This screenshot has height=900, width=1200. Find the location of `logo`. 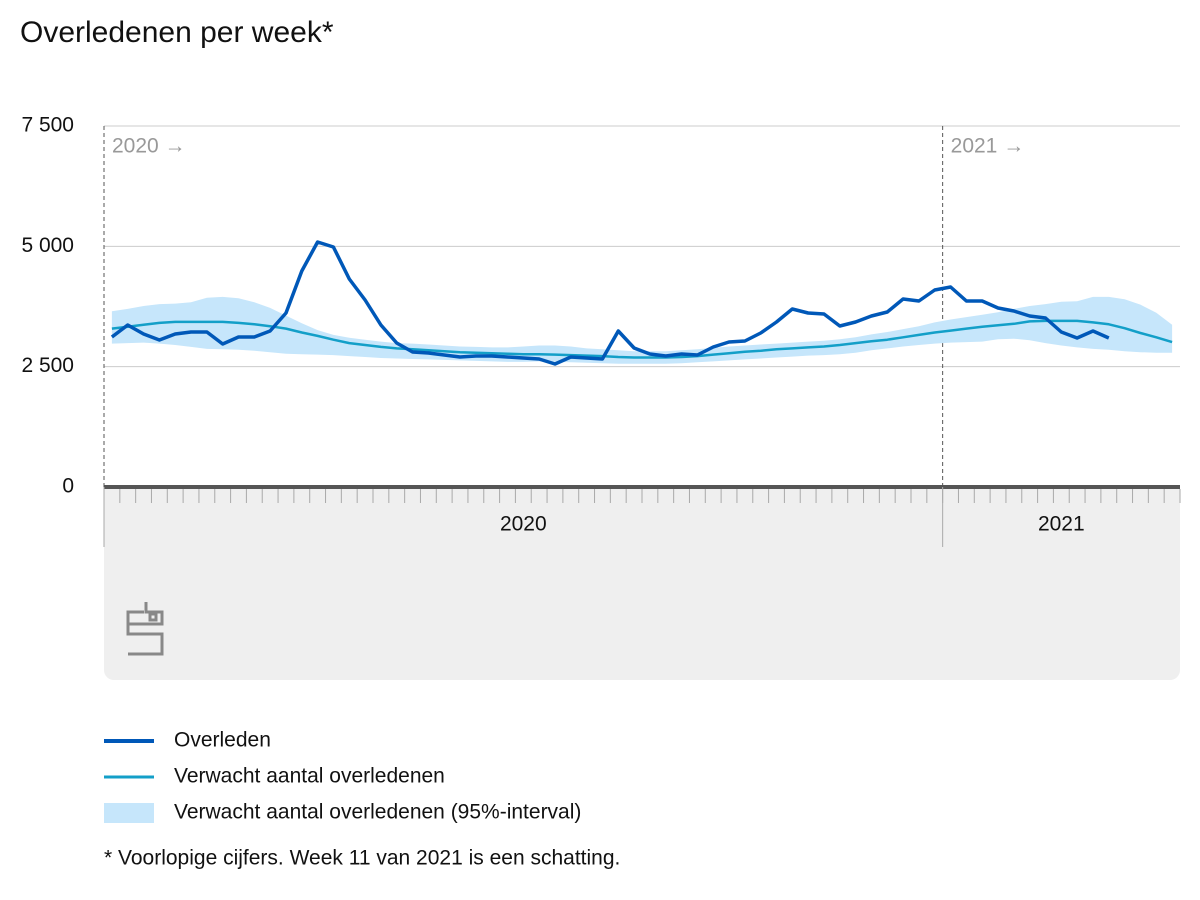

logo is located at coordinates (145, 629).